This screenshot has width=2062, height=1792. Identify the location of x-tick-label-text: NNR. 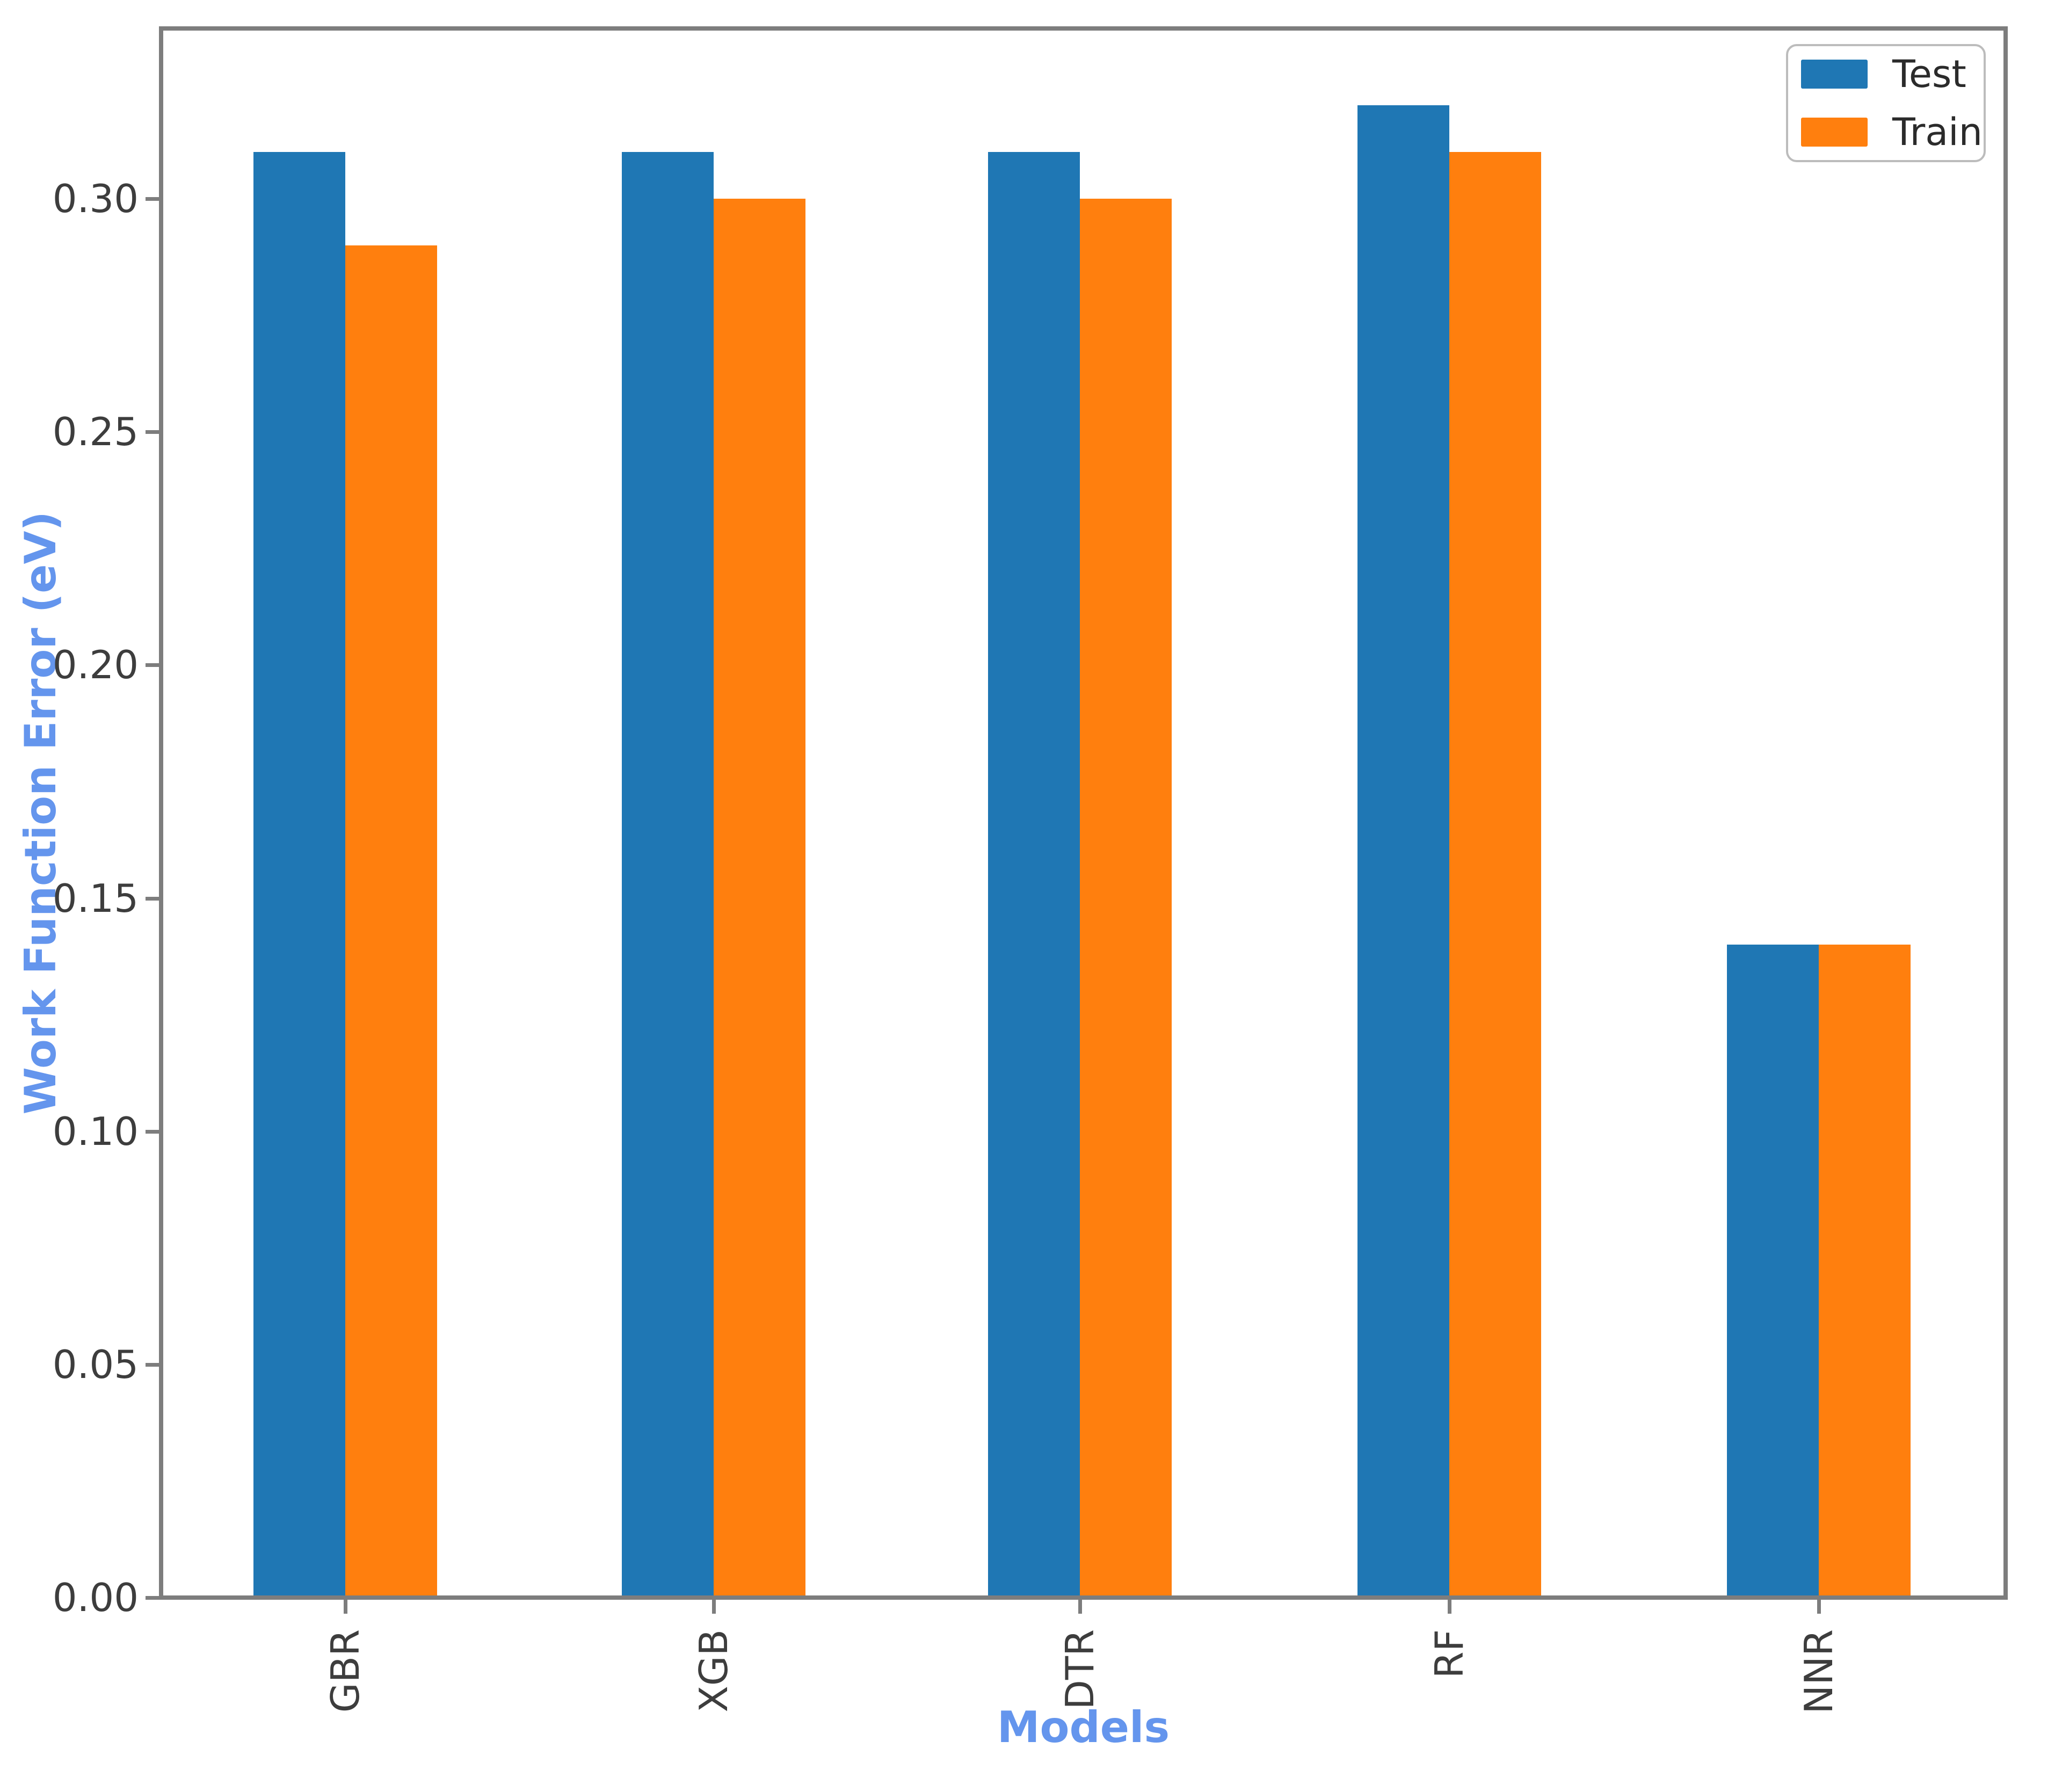
(1818, 1672).